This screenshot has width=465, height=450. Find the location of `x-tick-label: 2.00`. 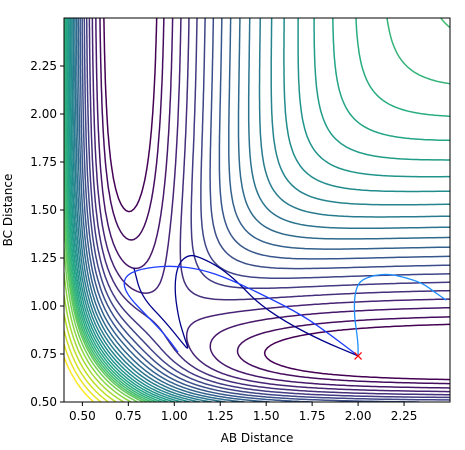

x-tick-label: 2.00 is located at coordinates (358, 416).